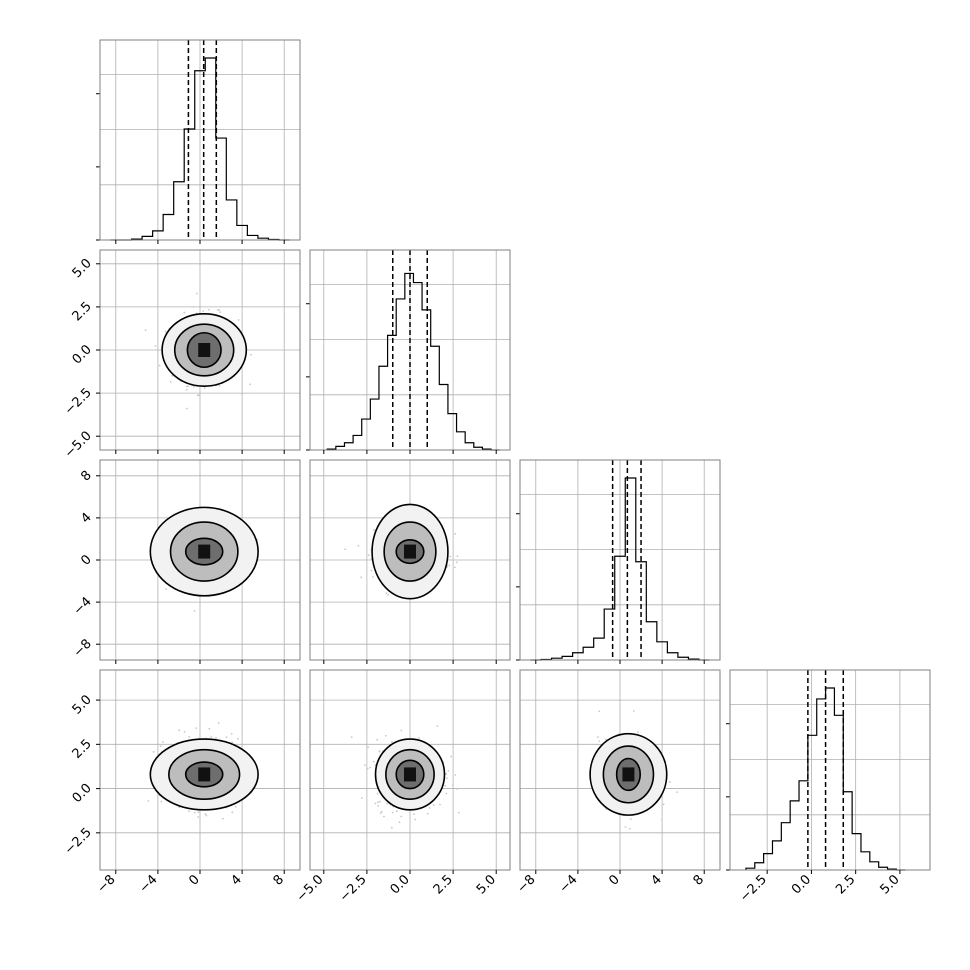 Image resolution: width=970 pixels, height=970 pixels. What do you see at coordinates (78, 401) in the screenshot?
I see `y-tick-label-1-1: −2.5` at bounding box center [78, 401].